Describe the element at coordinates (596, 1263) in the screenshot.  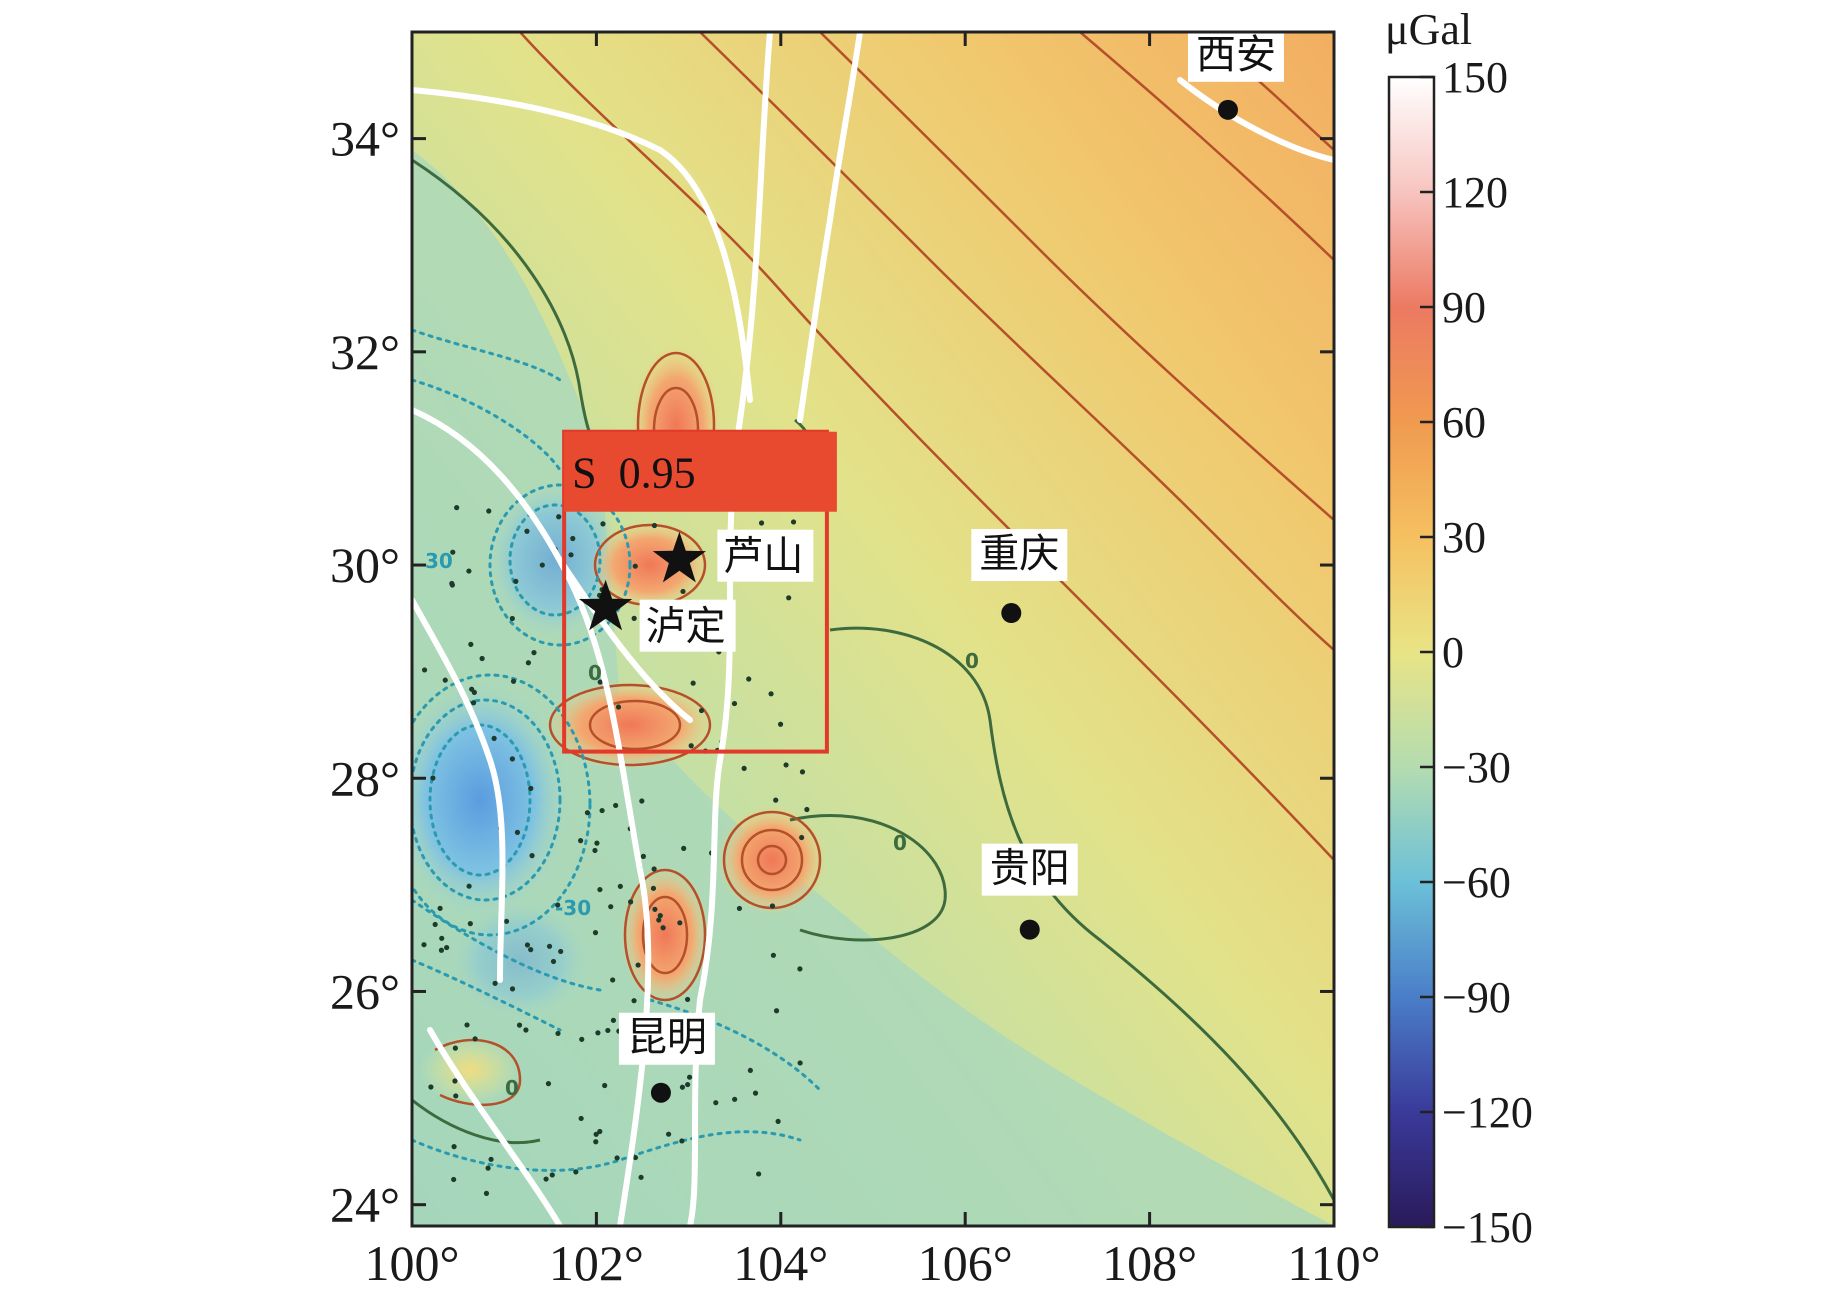
I see `x-tick-label: 102°` at that location.